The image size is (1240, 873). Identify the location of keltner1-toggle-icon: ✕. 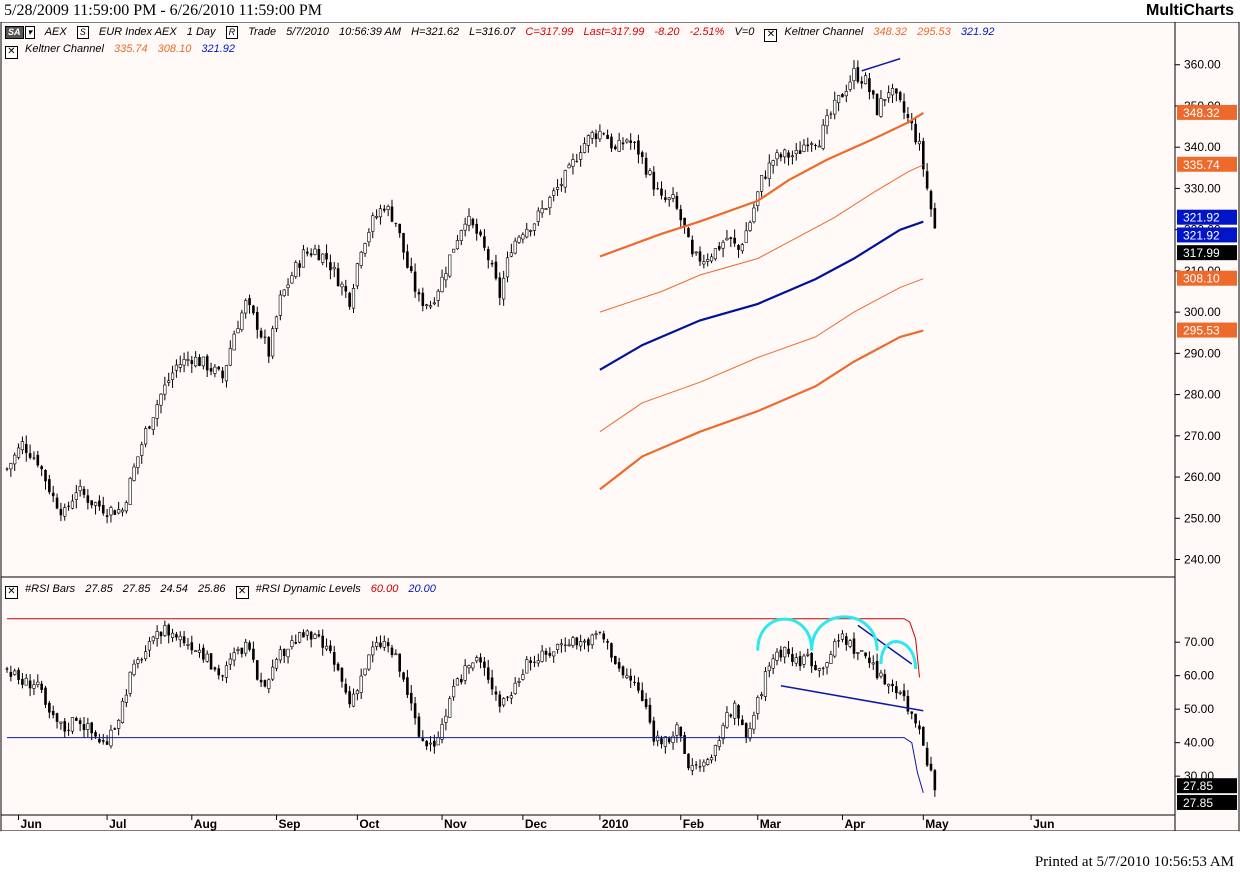
(771, 35).